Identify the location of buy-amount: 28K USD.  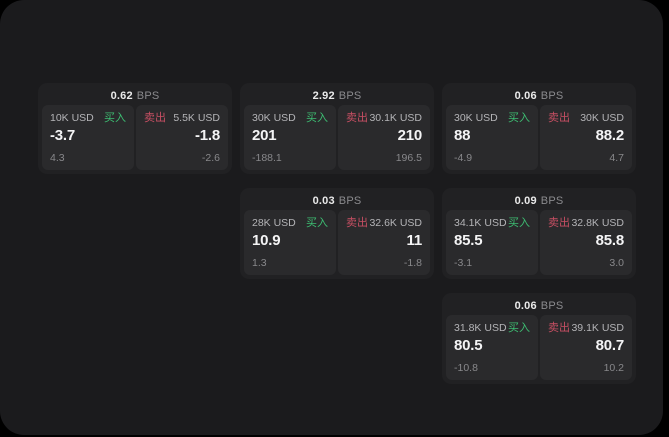
(274, 223).